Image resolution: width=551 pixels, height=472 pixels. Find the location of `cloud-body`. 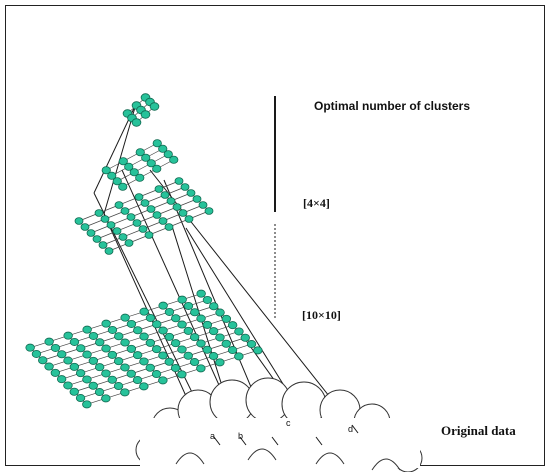

cloud-body is located at coordinates (280, 443).